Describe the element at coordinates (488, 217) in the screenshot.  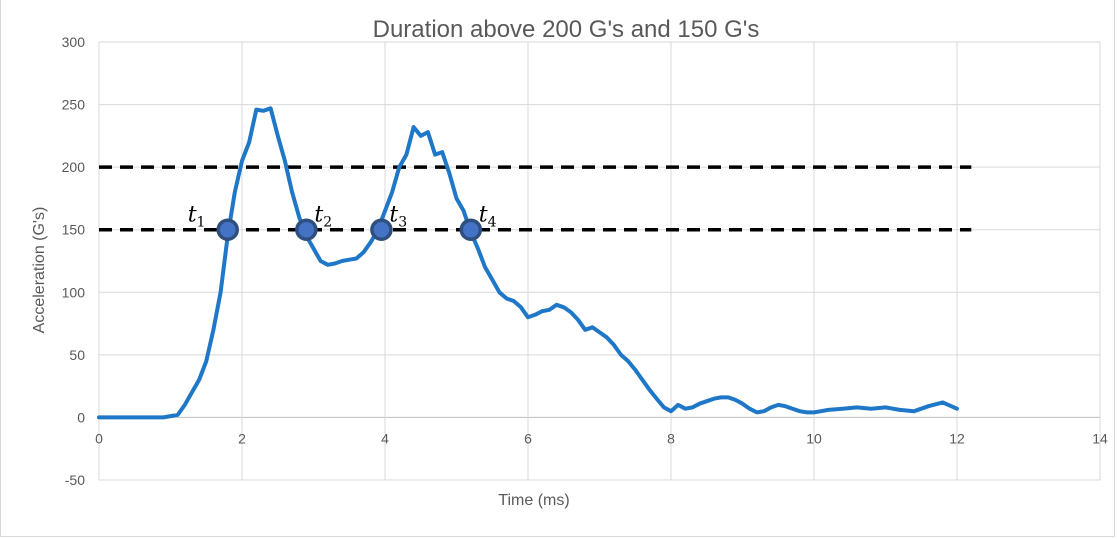
I see `marker-label: t4` at that location.